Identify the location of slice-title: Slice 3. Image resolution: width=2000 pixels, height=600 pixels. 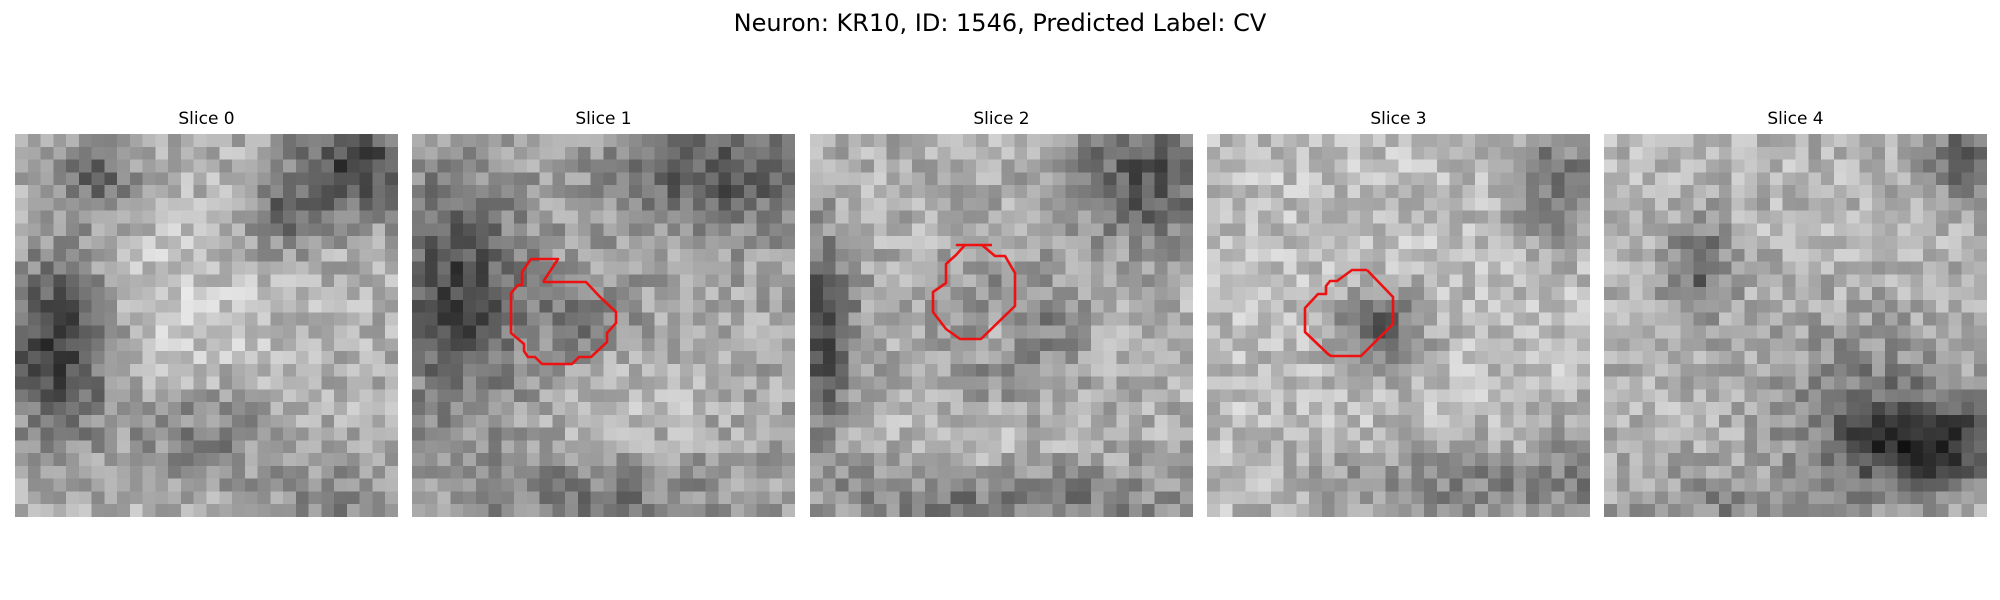
(1398, 121).